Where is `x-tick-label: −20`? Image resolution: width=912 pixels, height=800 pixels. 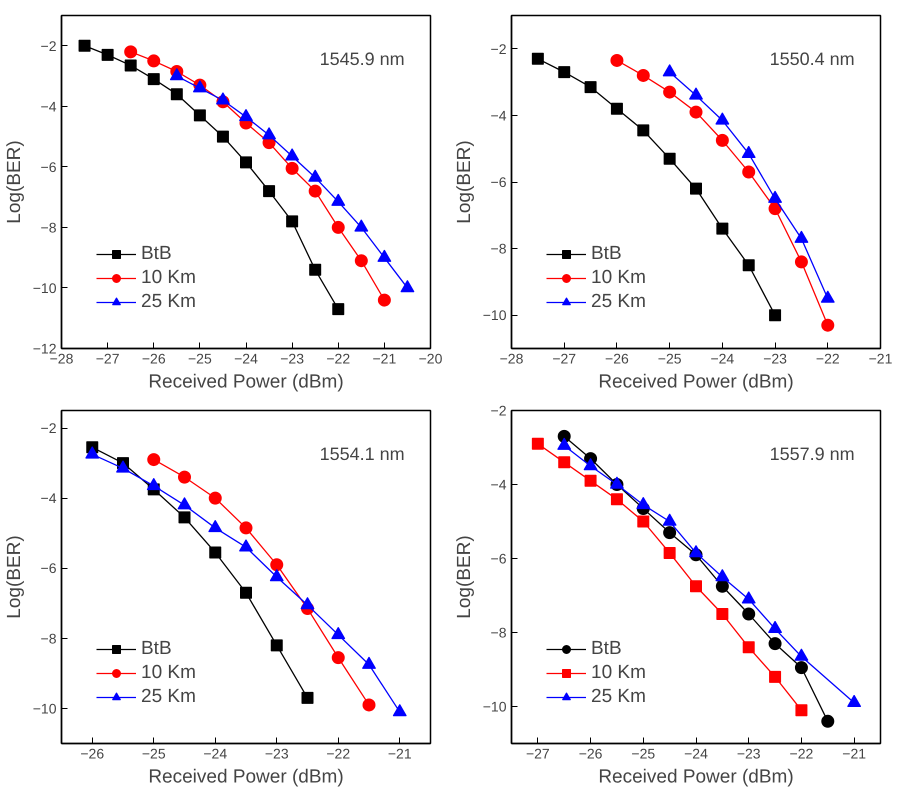
x-tick-label: −20 is located at coordinates (430, 358).